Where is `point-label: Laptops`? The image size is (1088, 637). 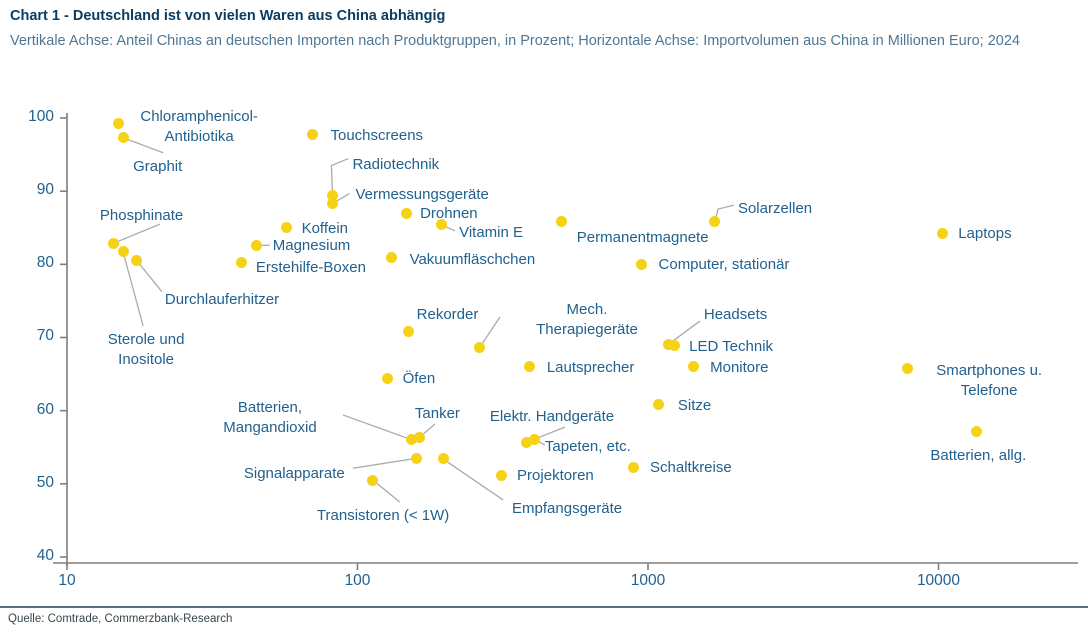
point-label: Laptops is located at coordinates (985, 233).